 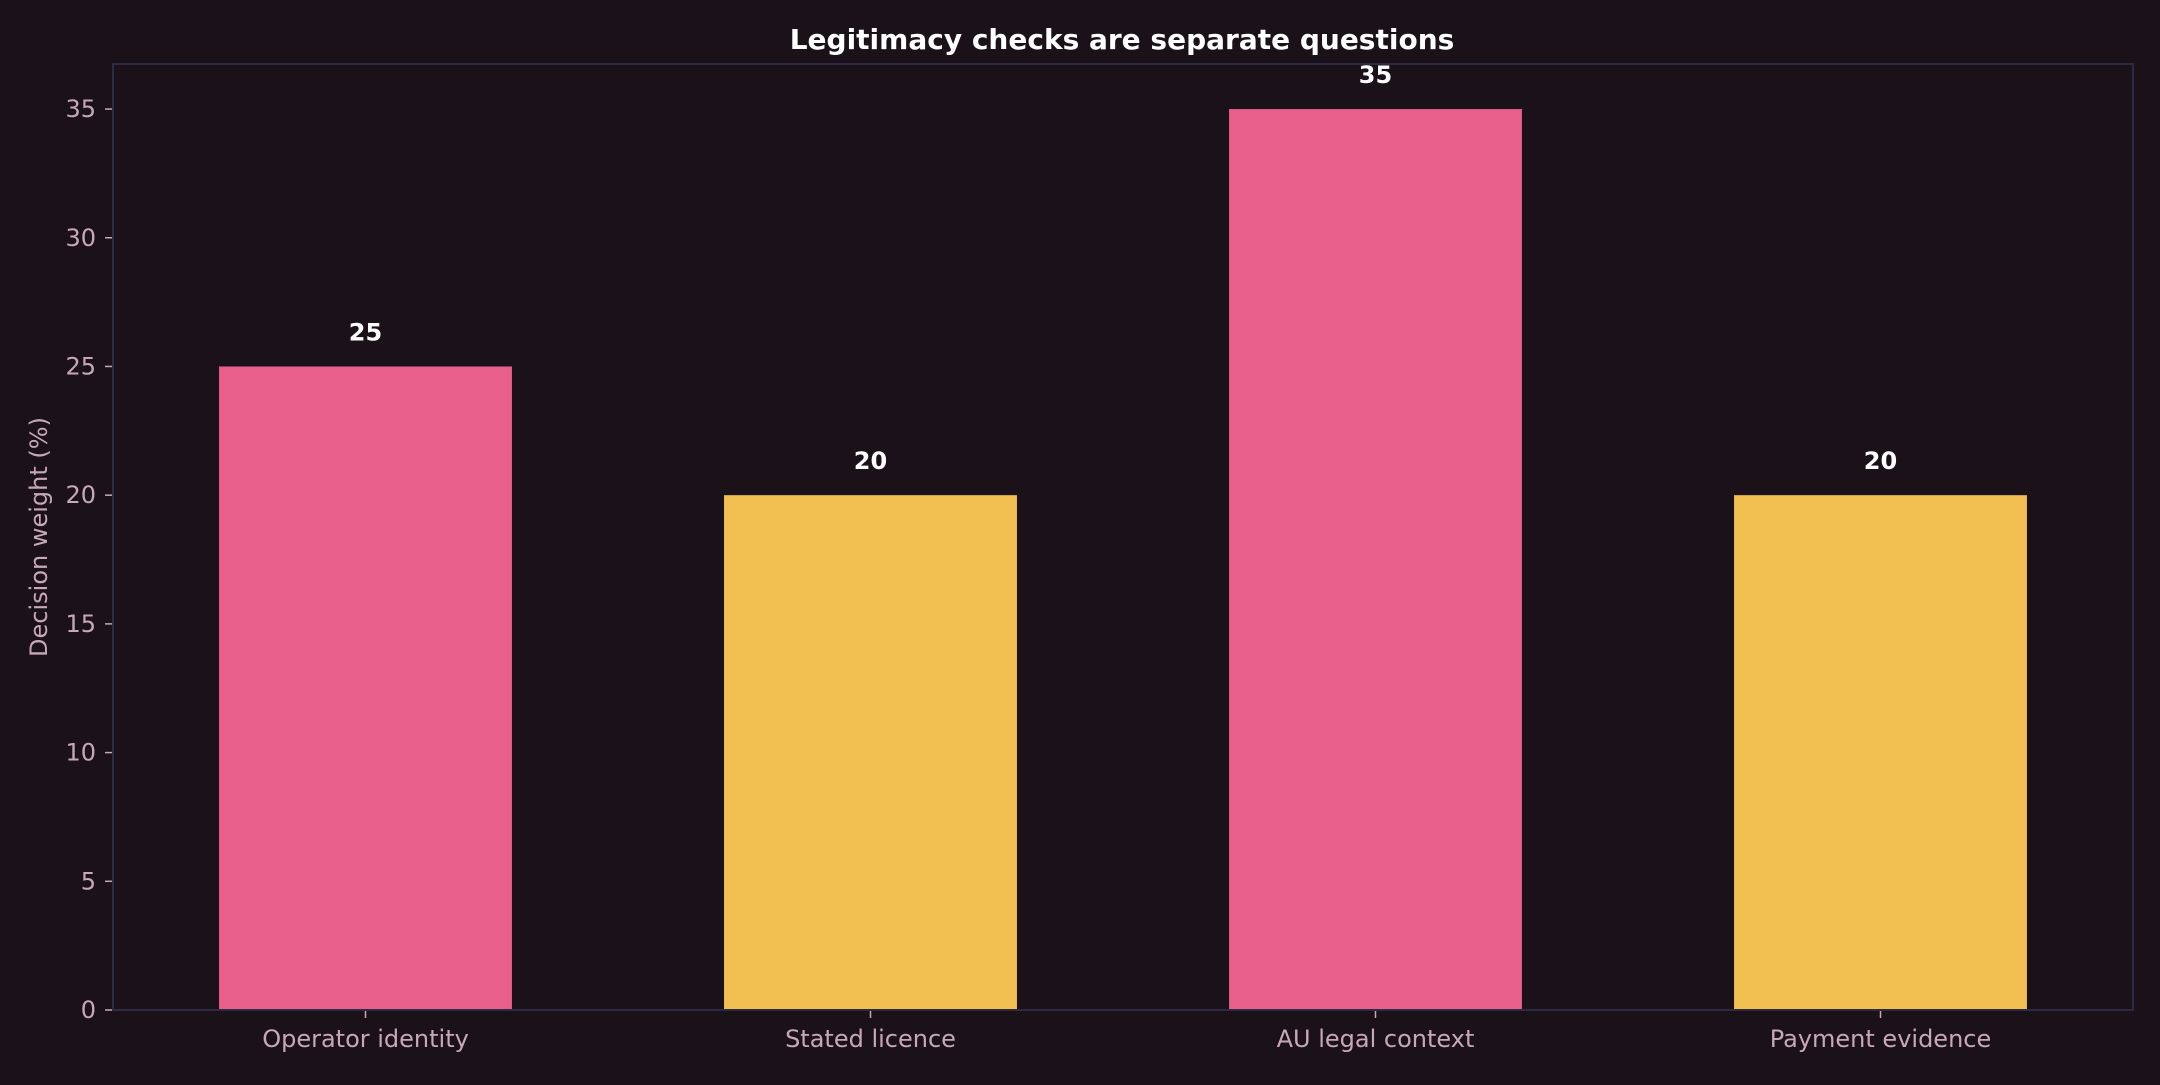 What do you see at coordinates (80, 366) in the screenshot?
I see `y-tick-label: 25` at bounding box center [80, 366].